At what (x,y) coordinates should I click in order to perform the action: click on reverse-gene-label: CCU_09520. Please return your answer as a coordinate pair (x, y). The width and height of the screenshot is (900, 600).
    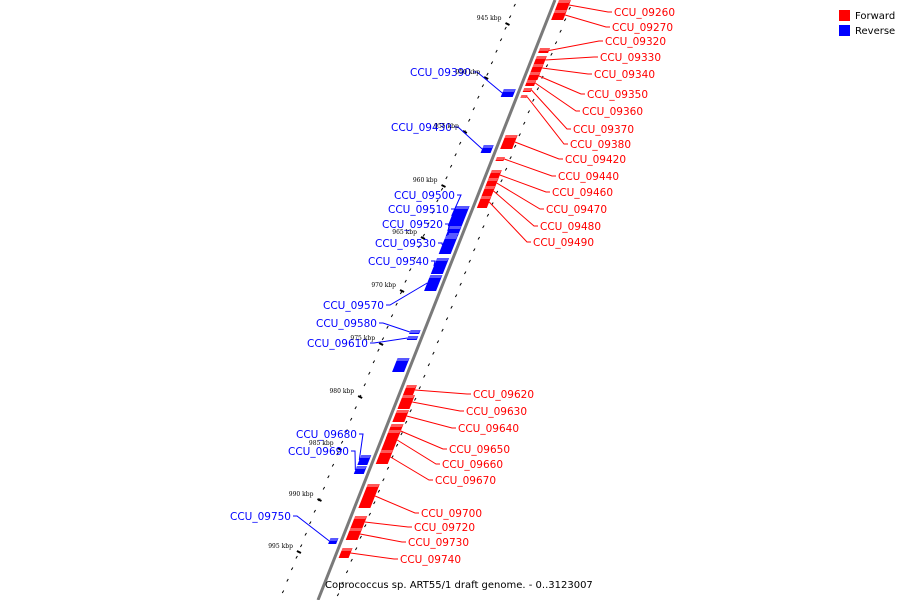
    Looking at the image, I should click on (412, 225).